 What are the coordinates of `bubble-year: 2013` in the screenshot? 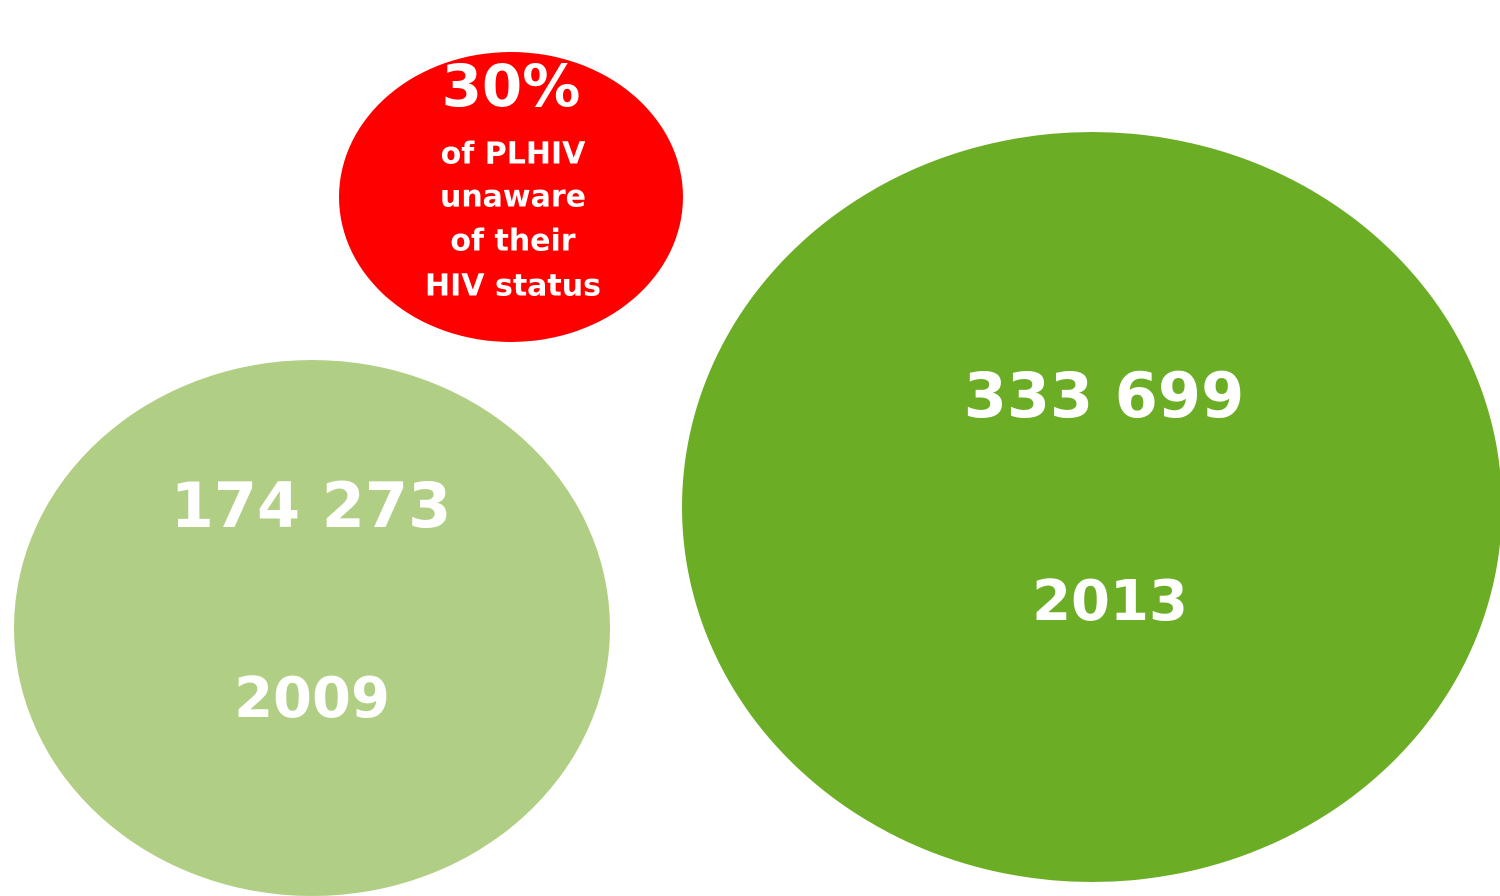 It's located at (1110, 601).